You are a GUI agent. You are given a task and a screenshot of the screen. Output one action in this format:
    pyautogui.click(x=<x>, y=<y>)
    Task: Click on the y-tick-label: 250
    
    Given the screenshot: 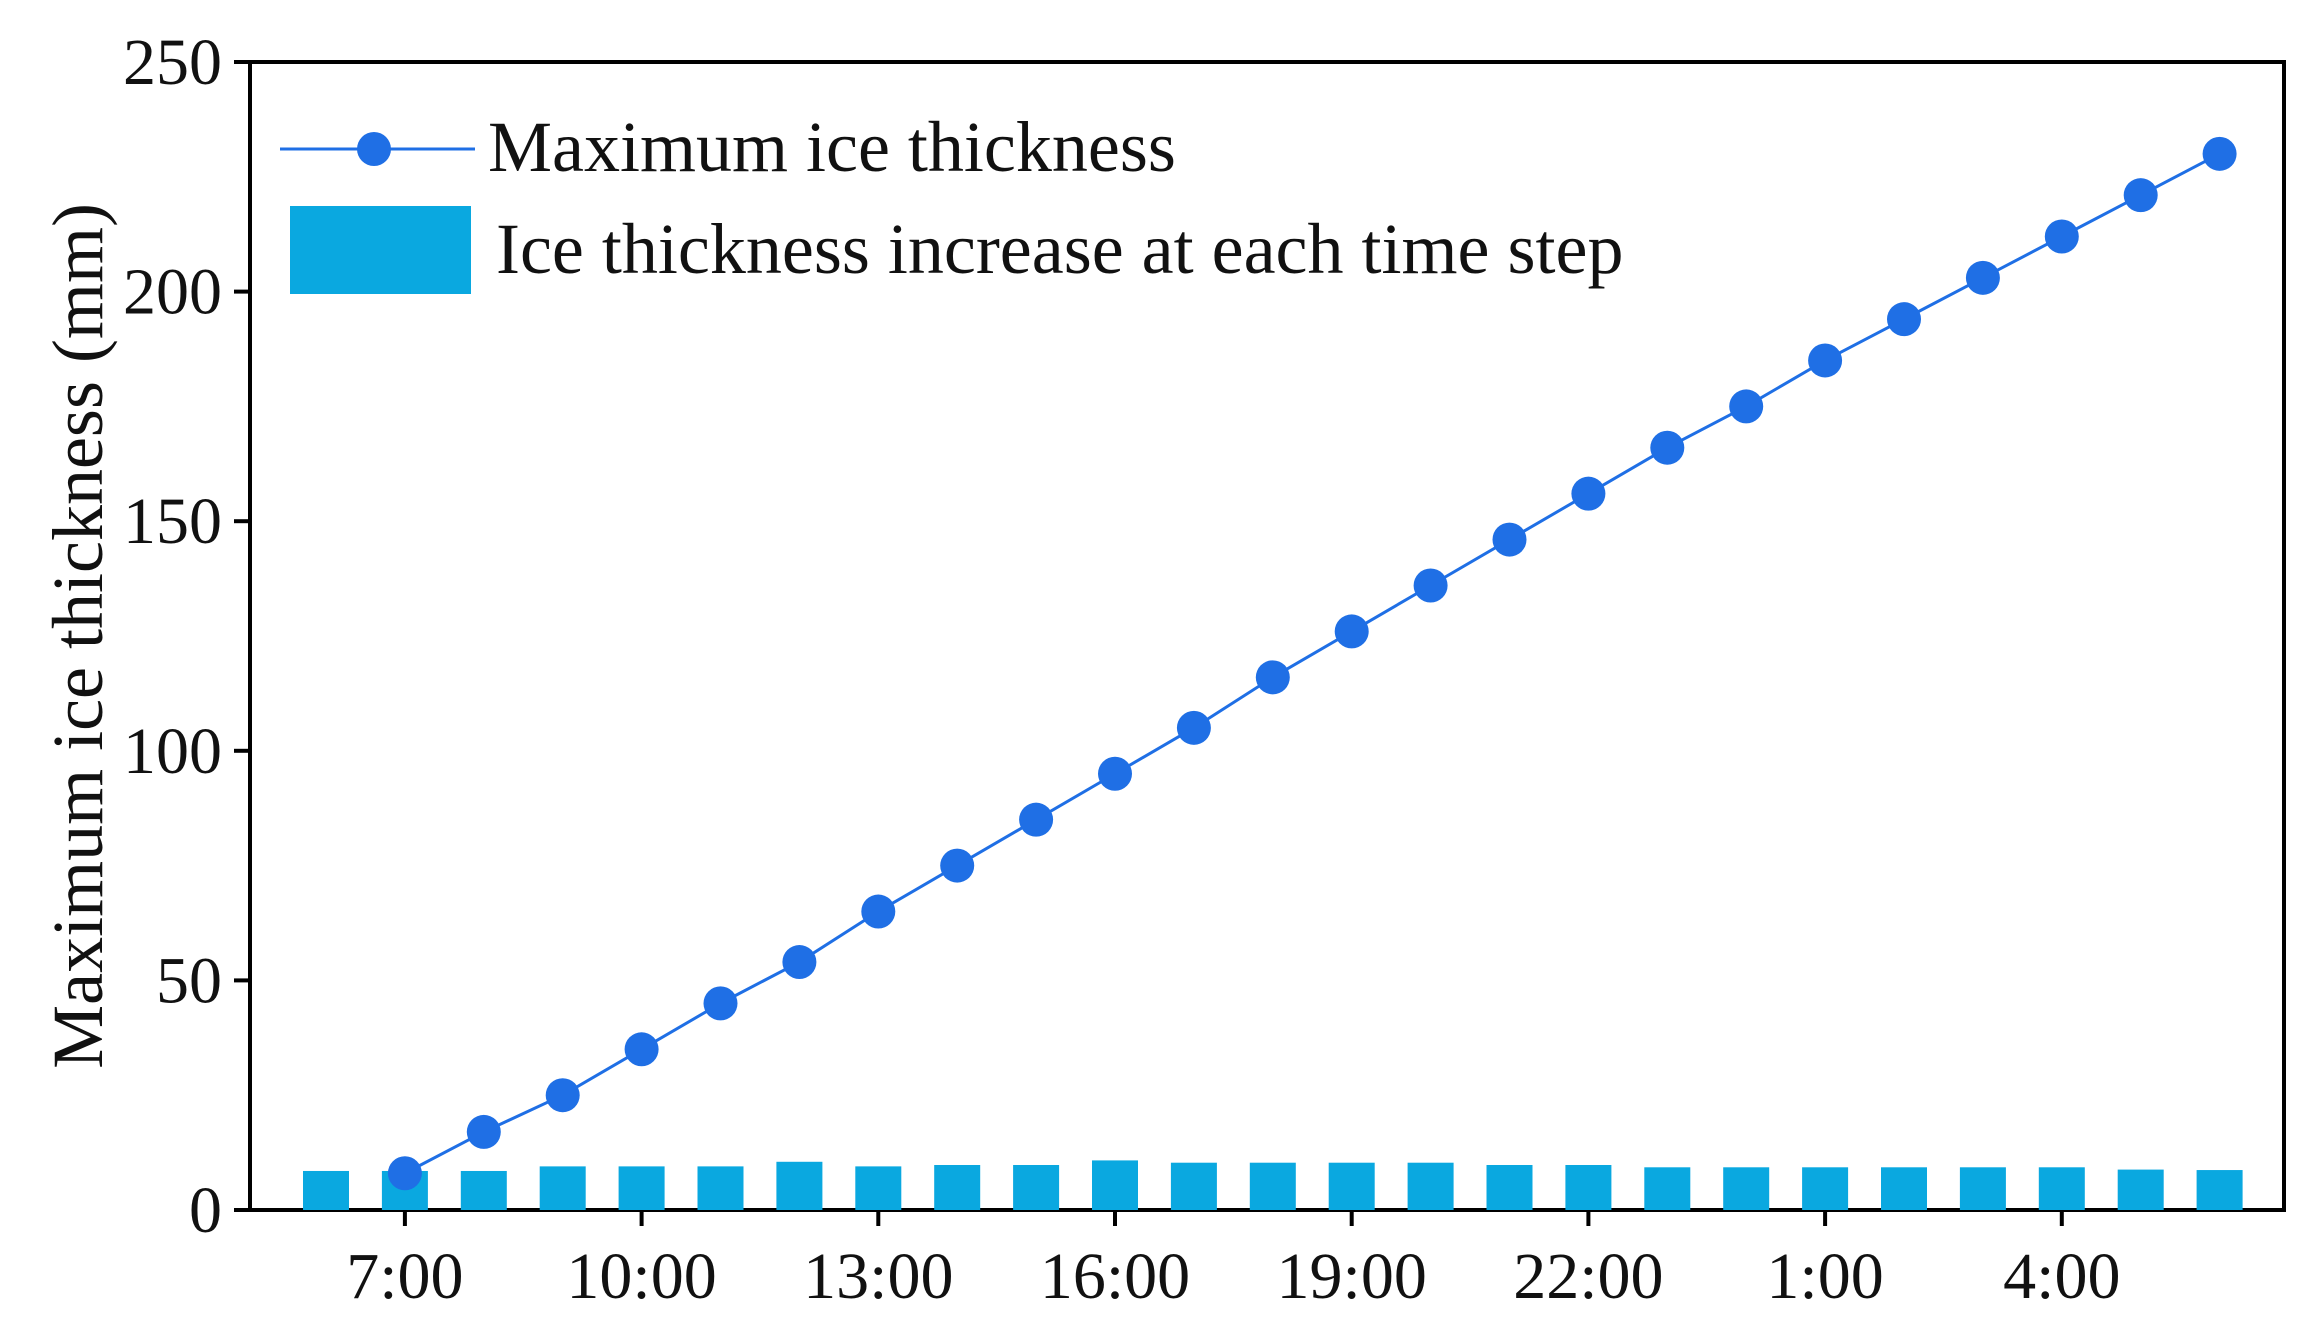 What is the action you would take?
    pyautogui.click(x=172, y=62)
    